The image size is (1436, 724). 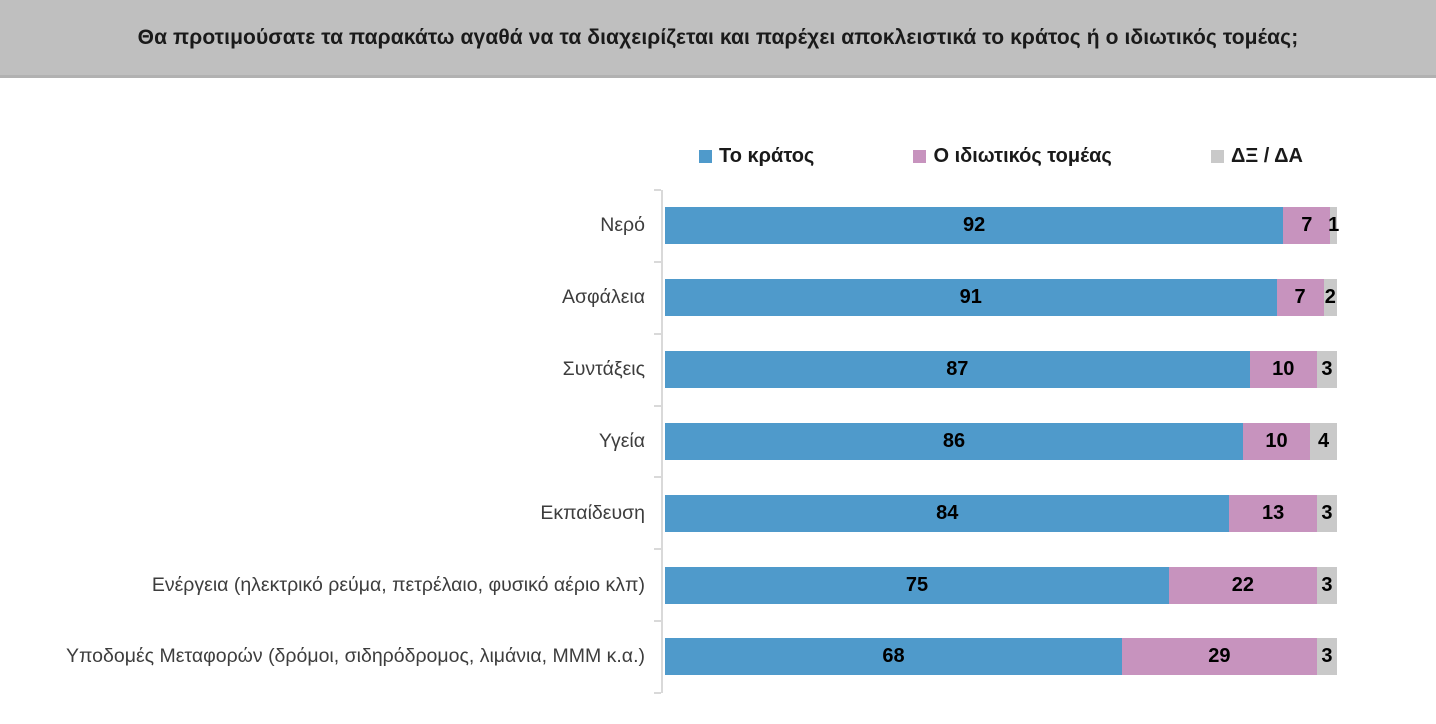 I want to click on bar-track: 91 7 2, so click(x=1001, y=298).